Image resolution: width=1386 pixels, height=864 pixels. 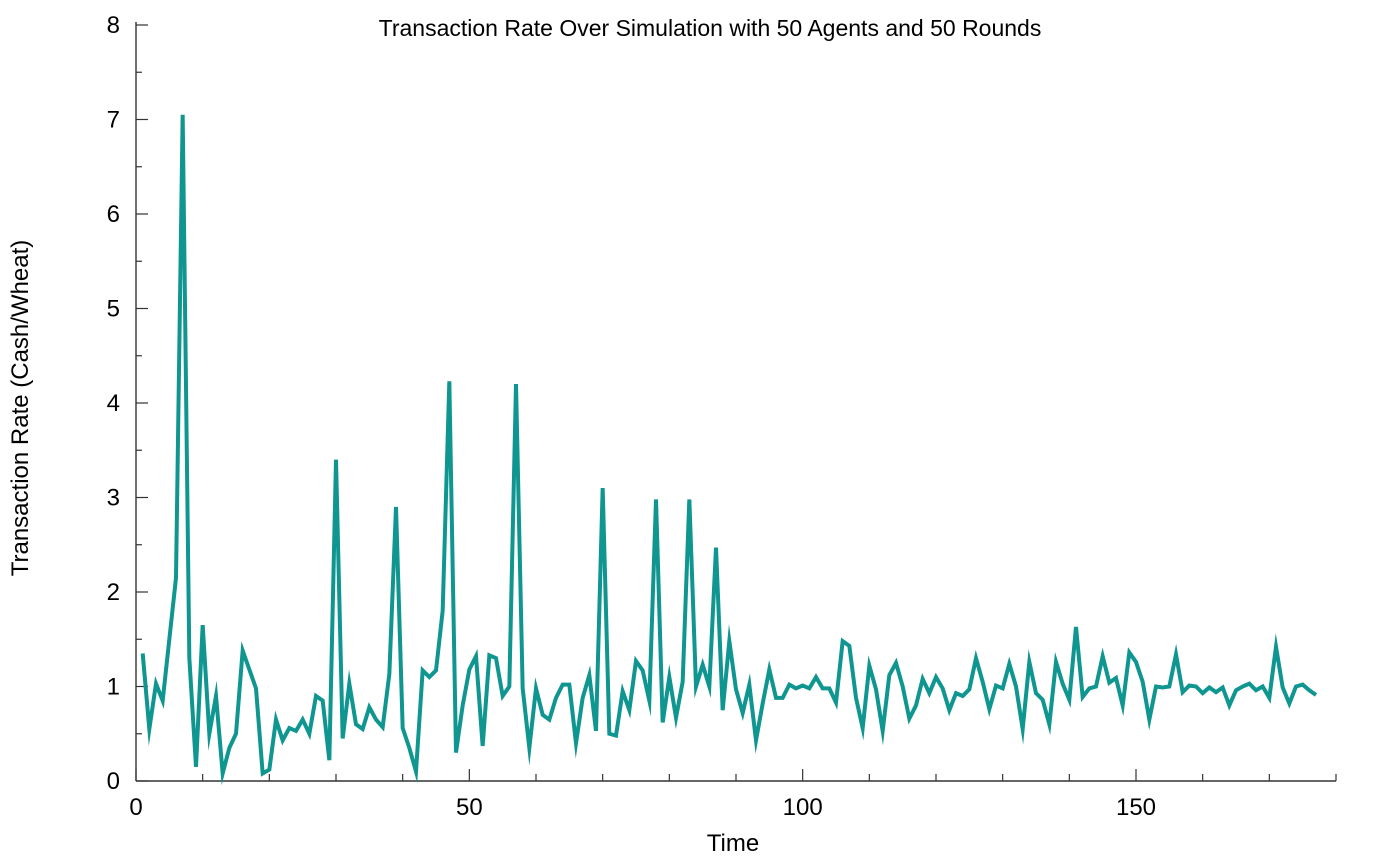 I want to click on y-tick-label: 8, so click(x=113, y=25).